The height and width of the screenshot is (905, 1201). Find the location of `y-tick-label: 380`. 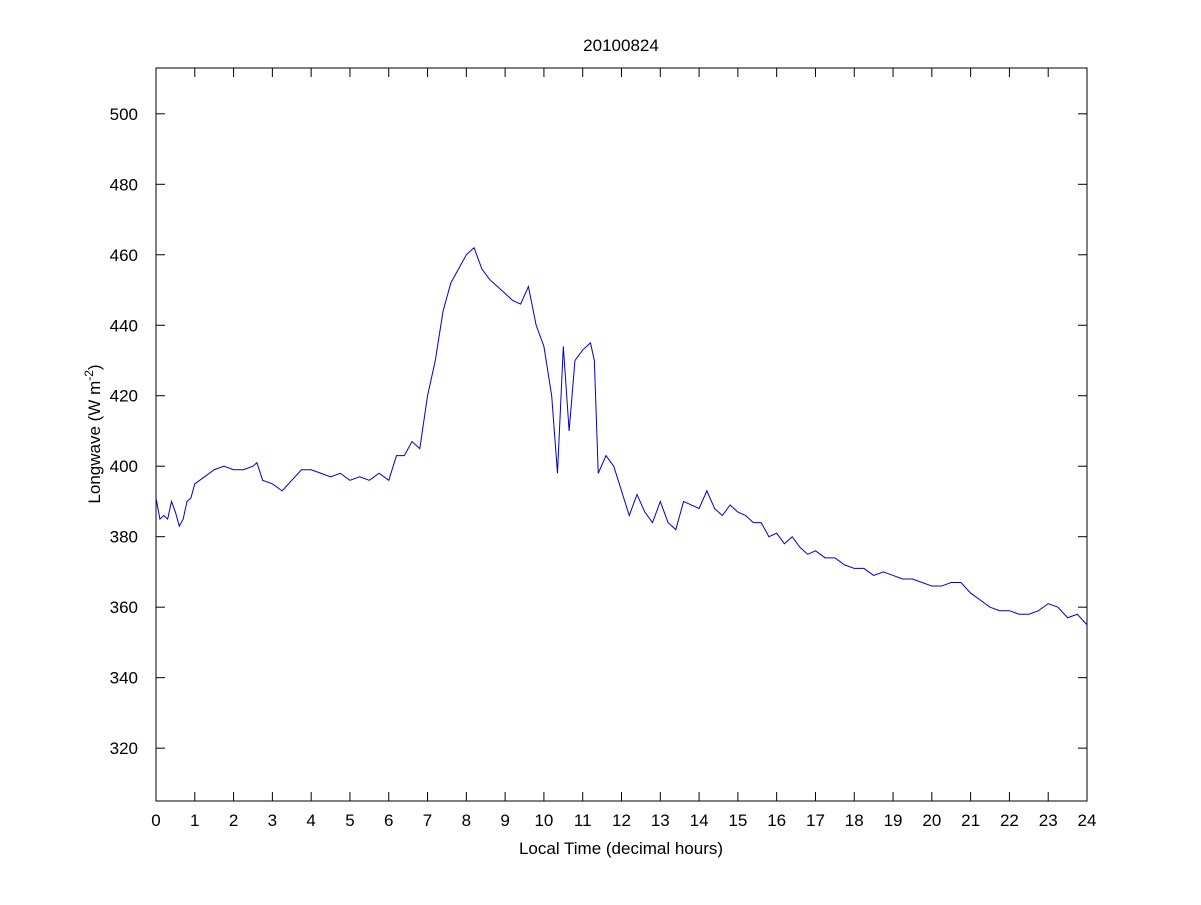

y-tick-label: 380 is located at coordinates (124, 537).